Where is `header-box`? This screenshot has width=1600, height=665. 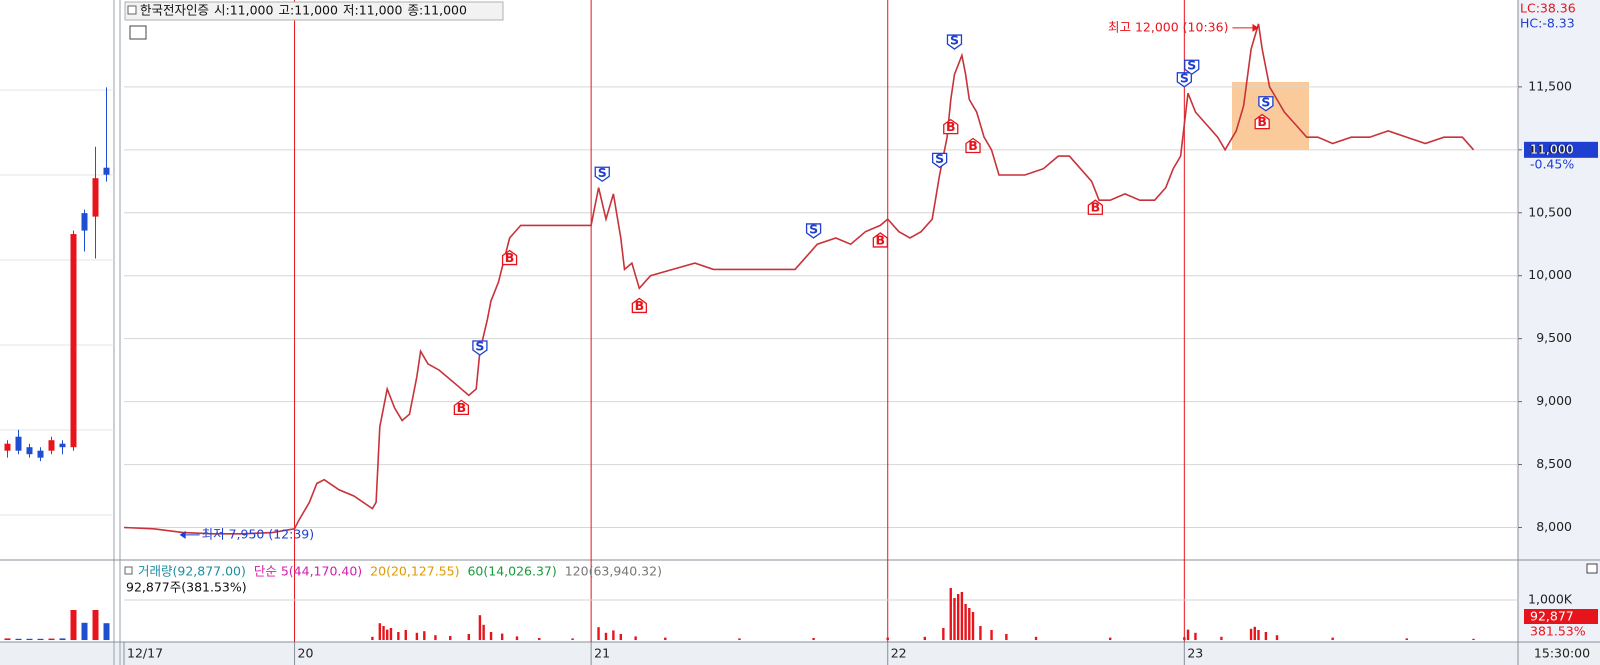 header-box is located at coordinates (314, 11).